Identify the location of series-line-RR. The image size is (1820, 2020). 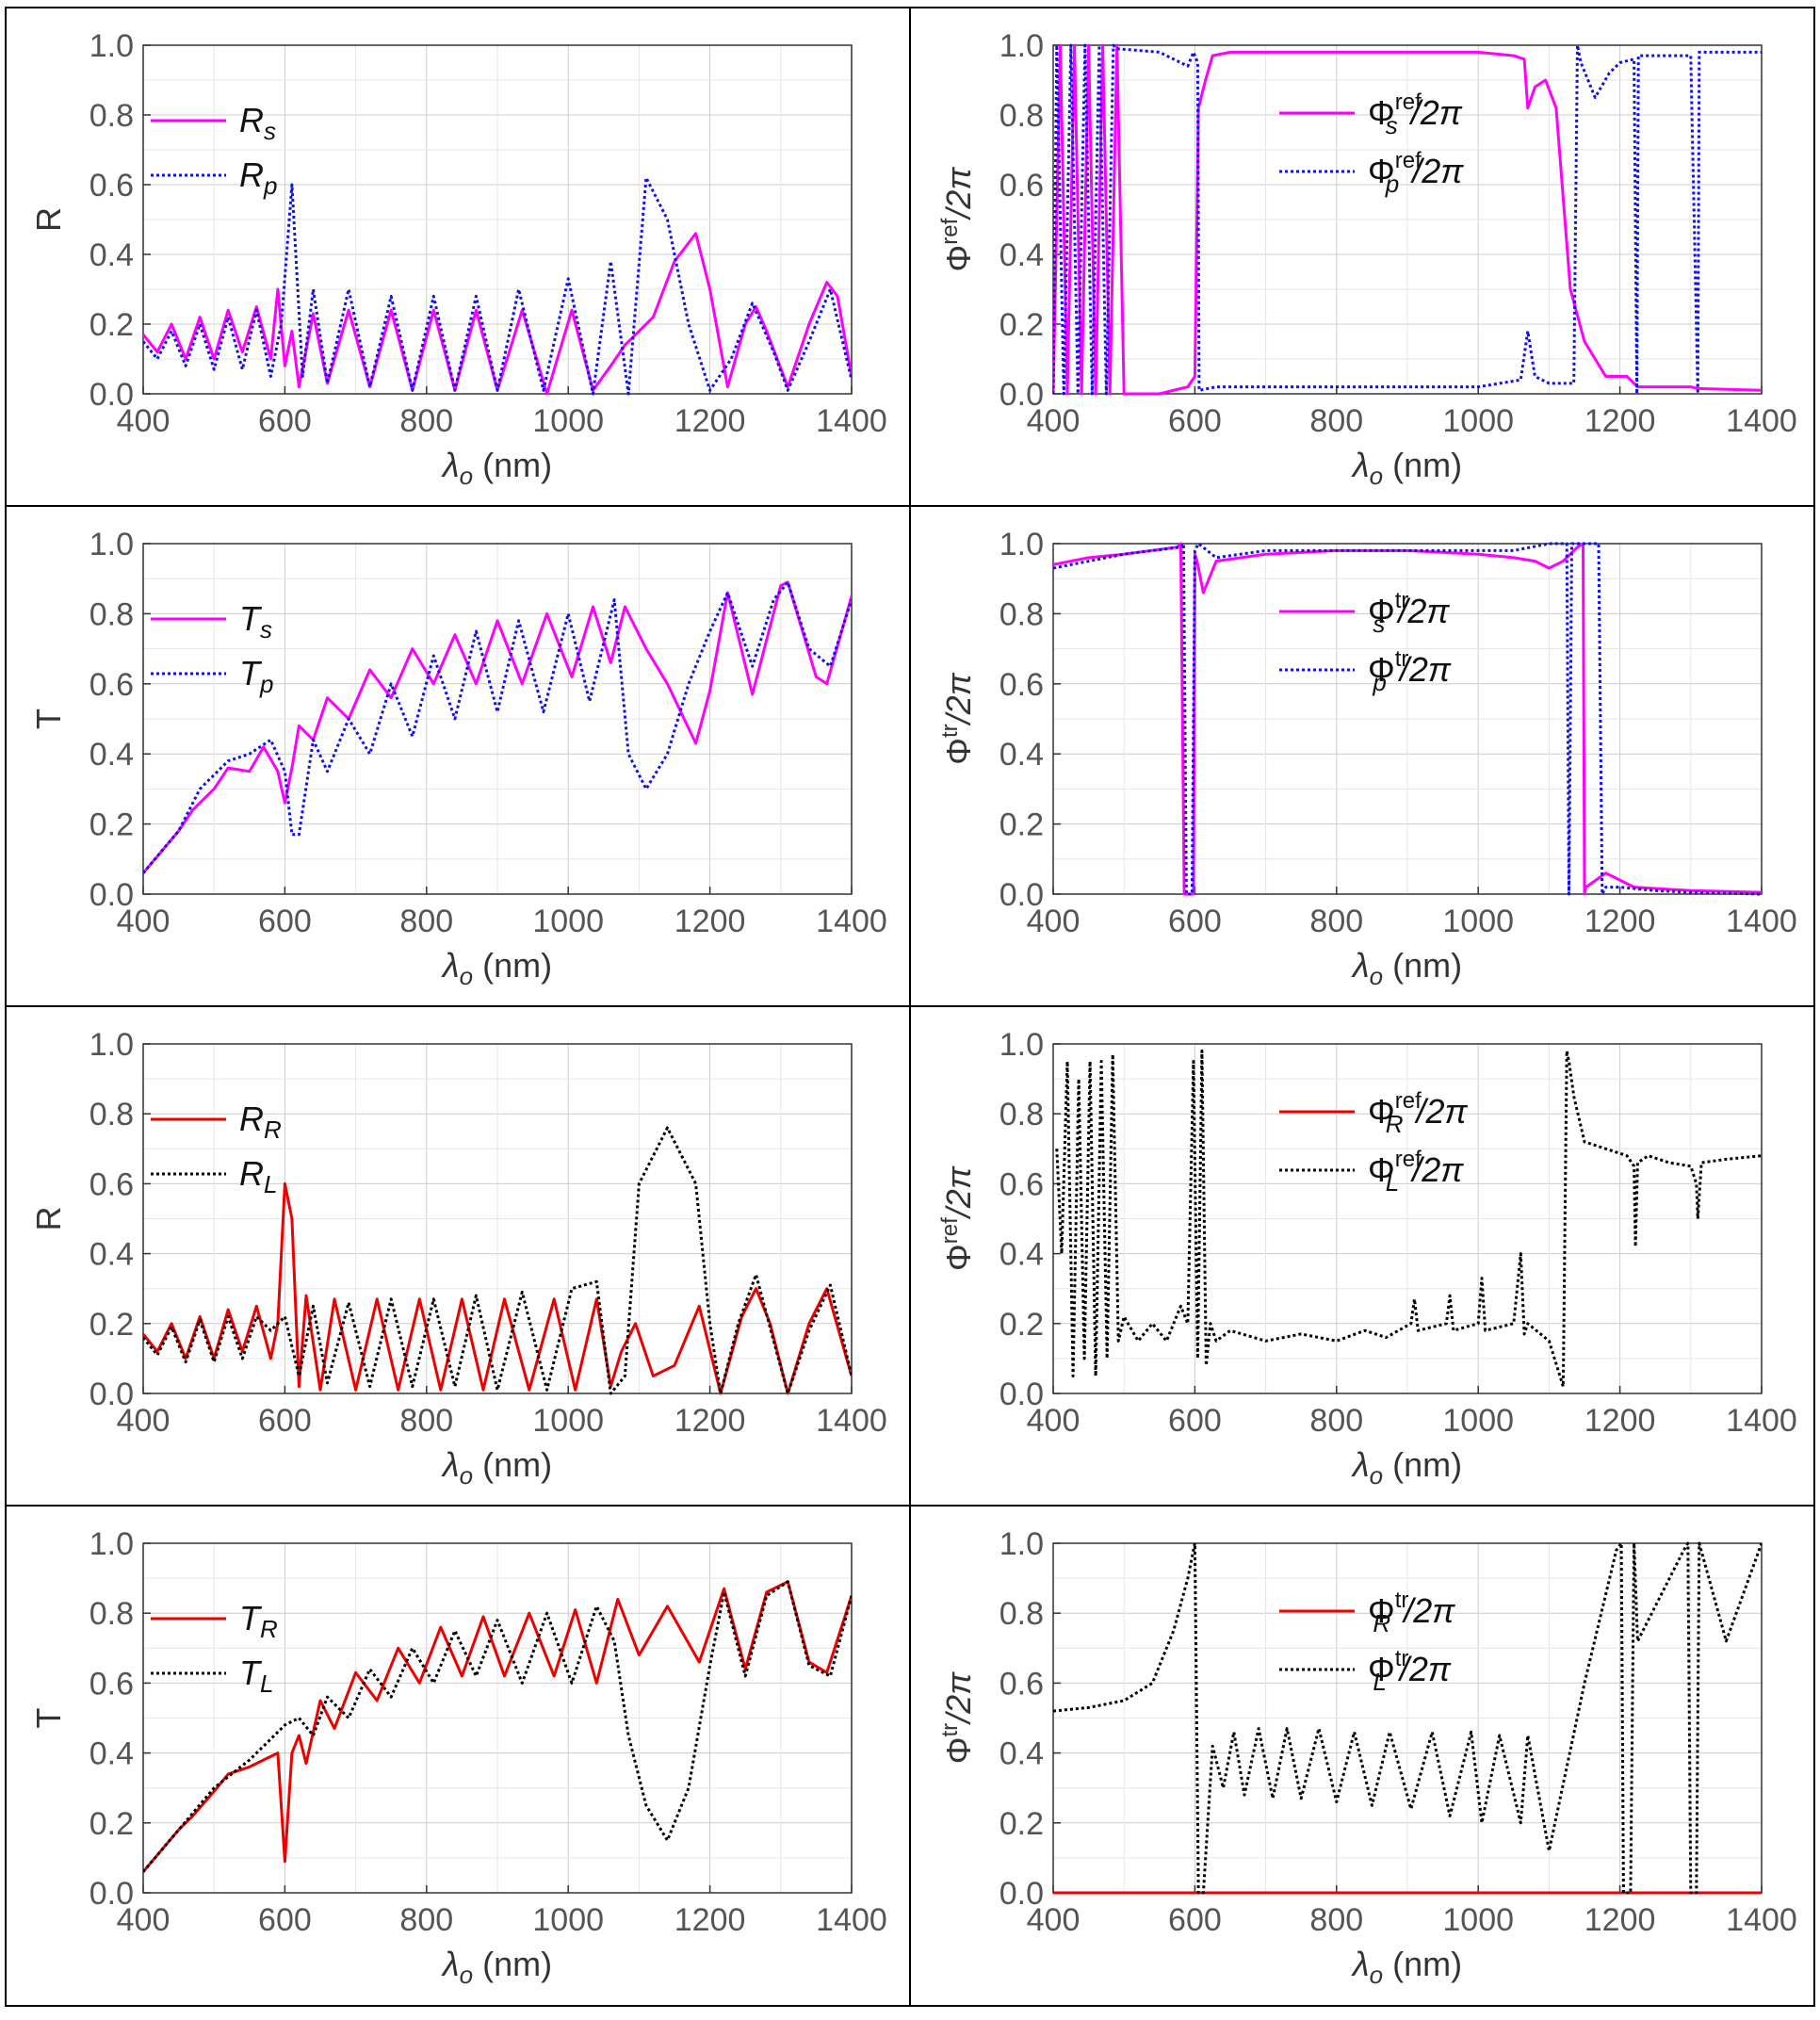
(497, 1288).